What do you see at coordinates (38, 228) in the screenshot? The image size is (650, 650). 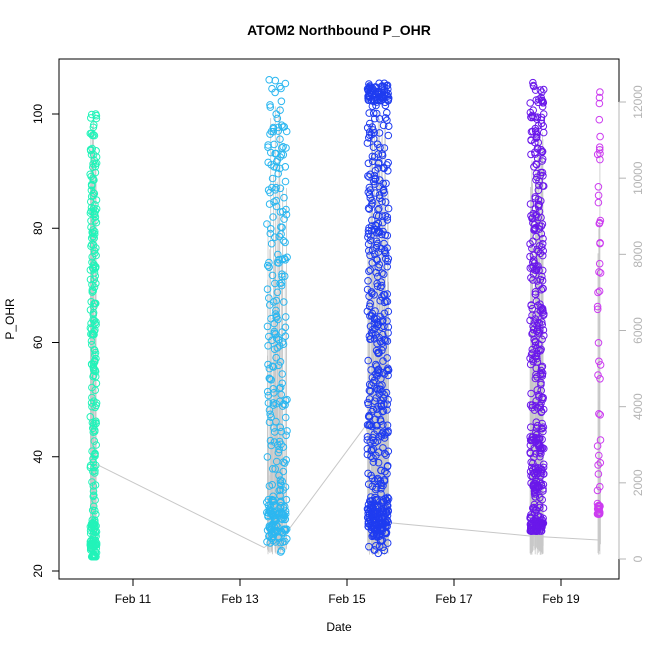 I see `y-tick-label: 80` at bounding box center [38, 228].